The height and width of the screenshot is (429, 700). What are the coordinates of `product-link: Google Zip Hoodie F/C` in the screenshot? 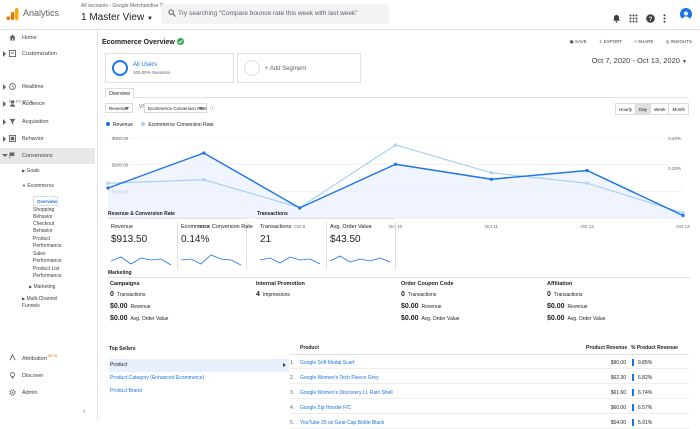 It's located at (326, 408).